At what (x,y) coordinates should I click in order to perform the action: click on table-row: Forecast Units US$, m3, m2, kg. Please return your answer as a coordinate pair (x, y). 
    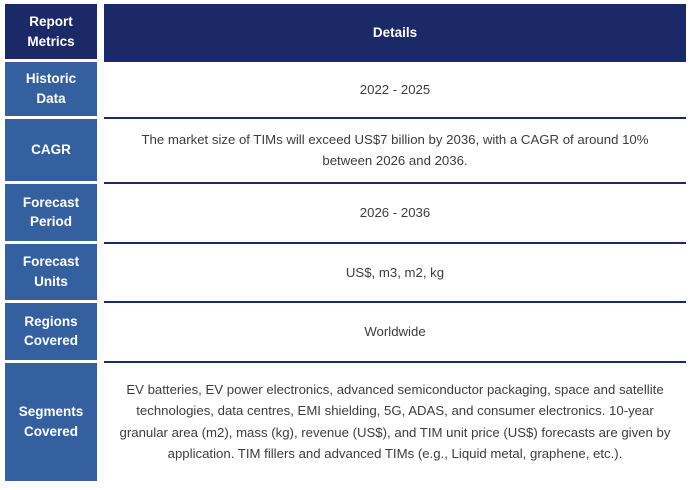
    Looking at the image, I should click on (345, 273).